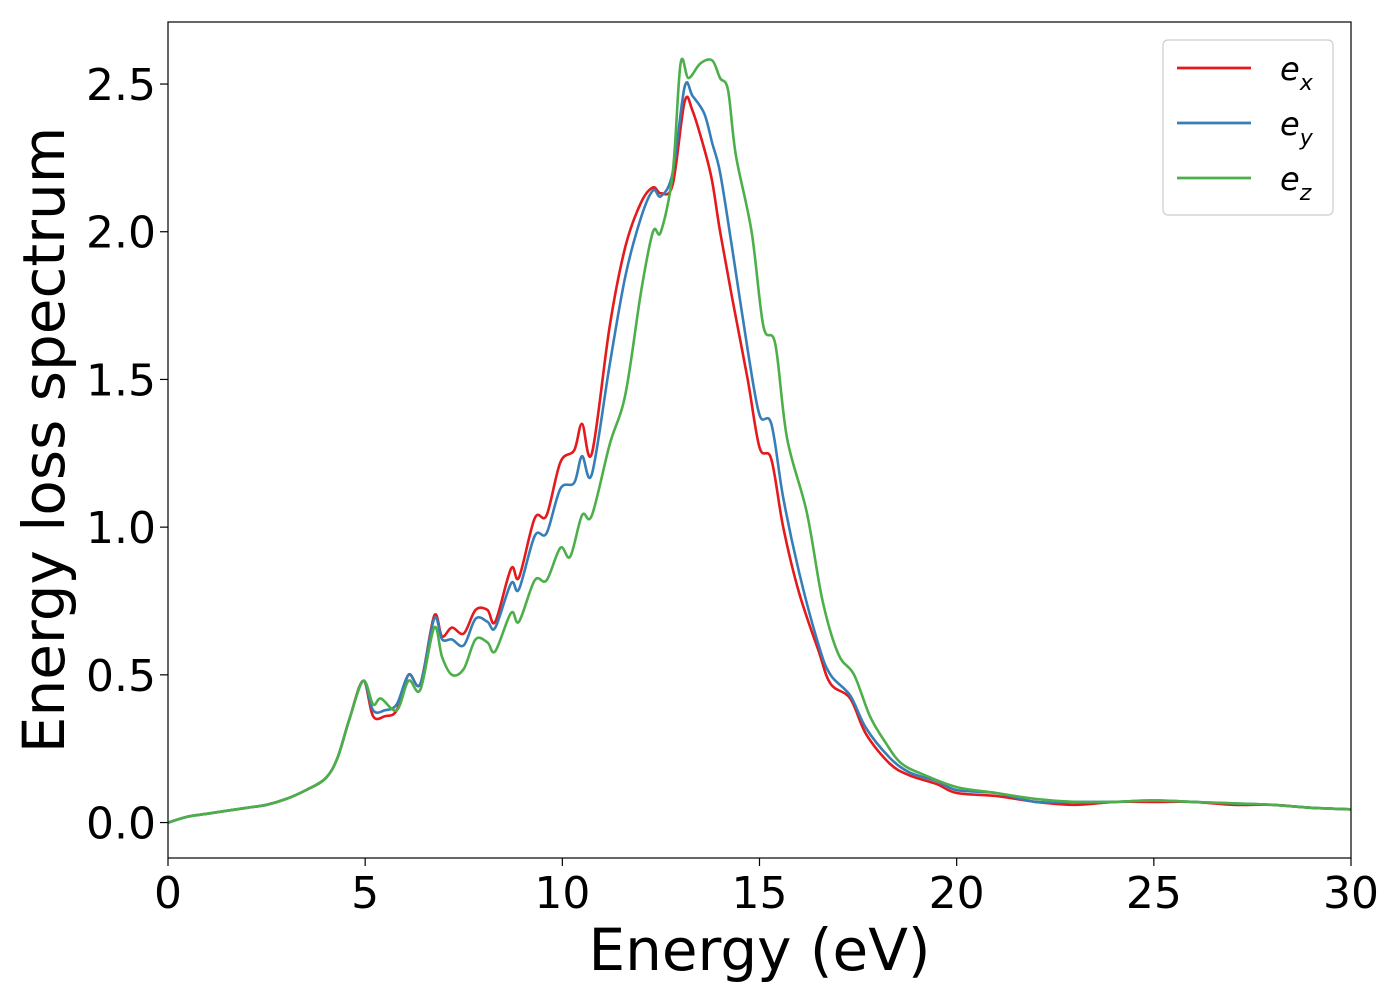 The image size is (1400, 1000). What do you see at coordinates (121, 824) in the screenshot?
I see `y-tick-label: 0.0` at bounding box center [121, 824].